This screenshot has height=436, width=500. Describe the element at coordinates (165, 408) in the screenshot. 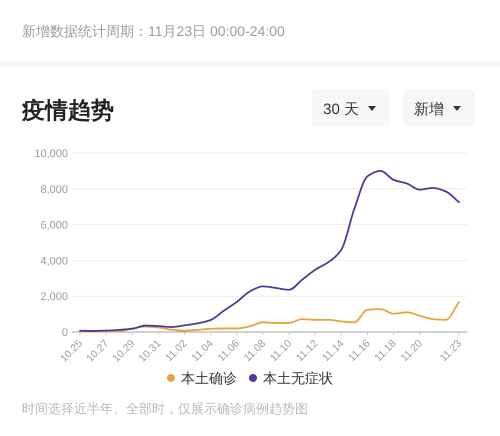

I see `footnote: 时间选择近半年、全部时，仅展示确诊病例趋势图` at that location.